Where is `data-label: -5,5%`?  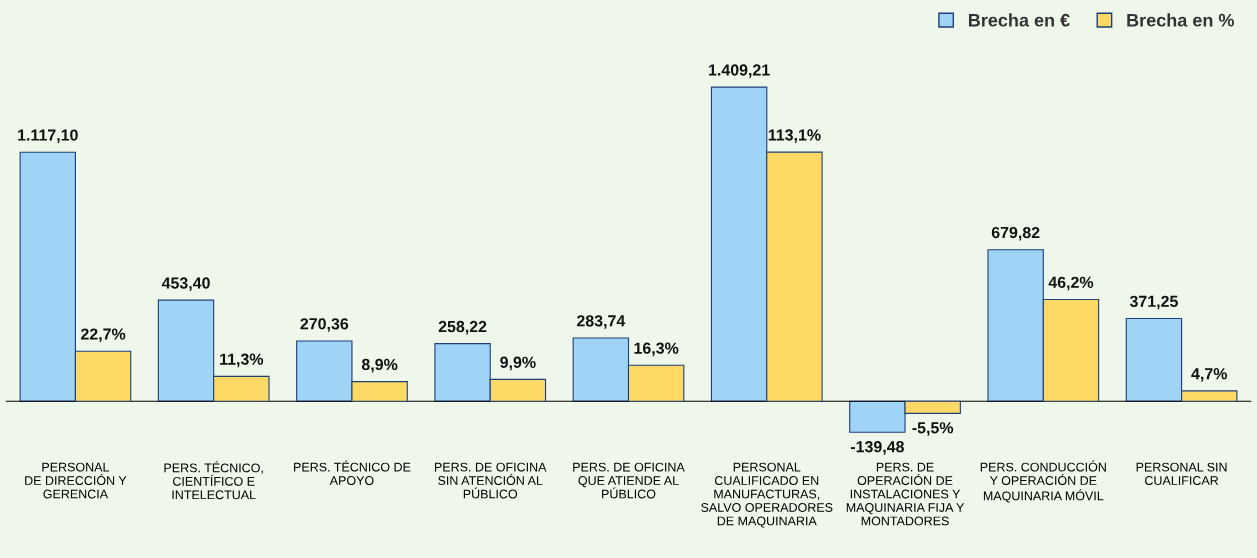 data-label: -5,5% is located at coordinates (933, 429).